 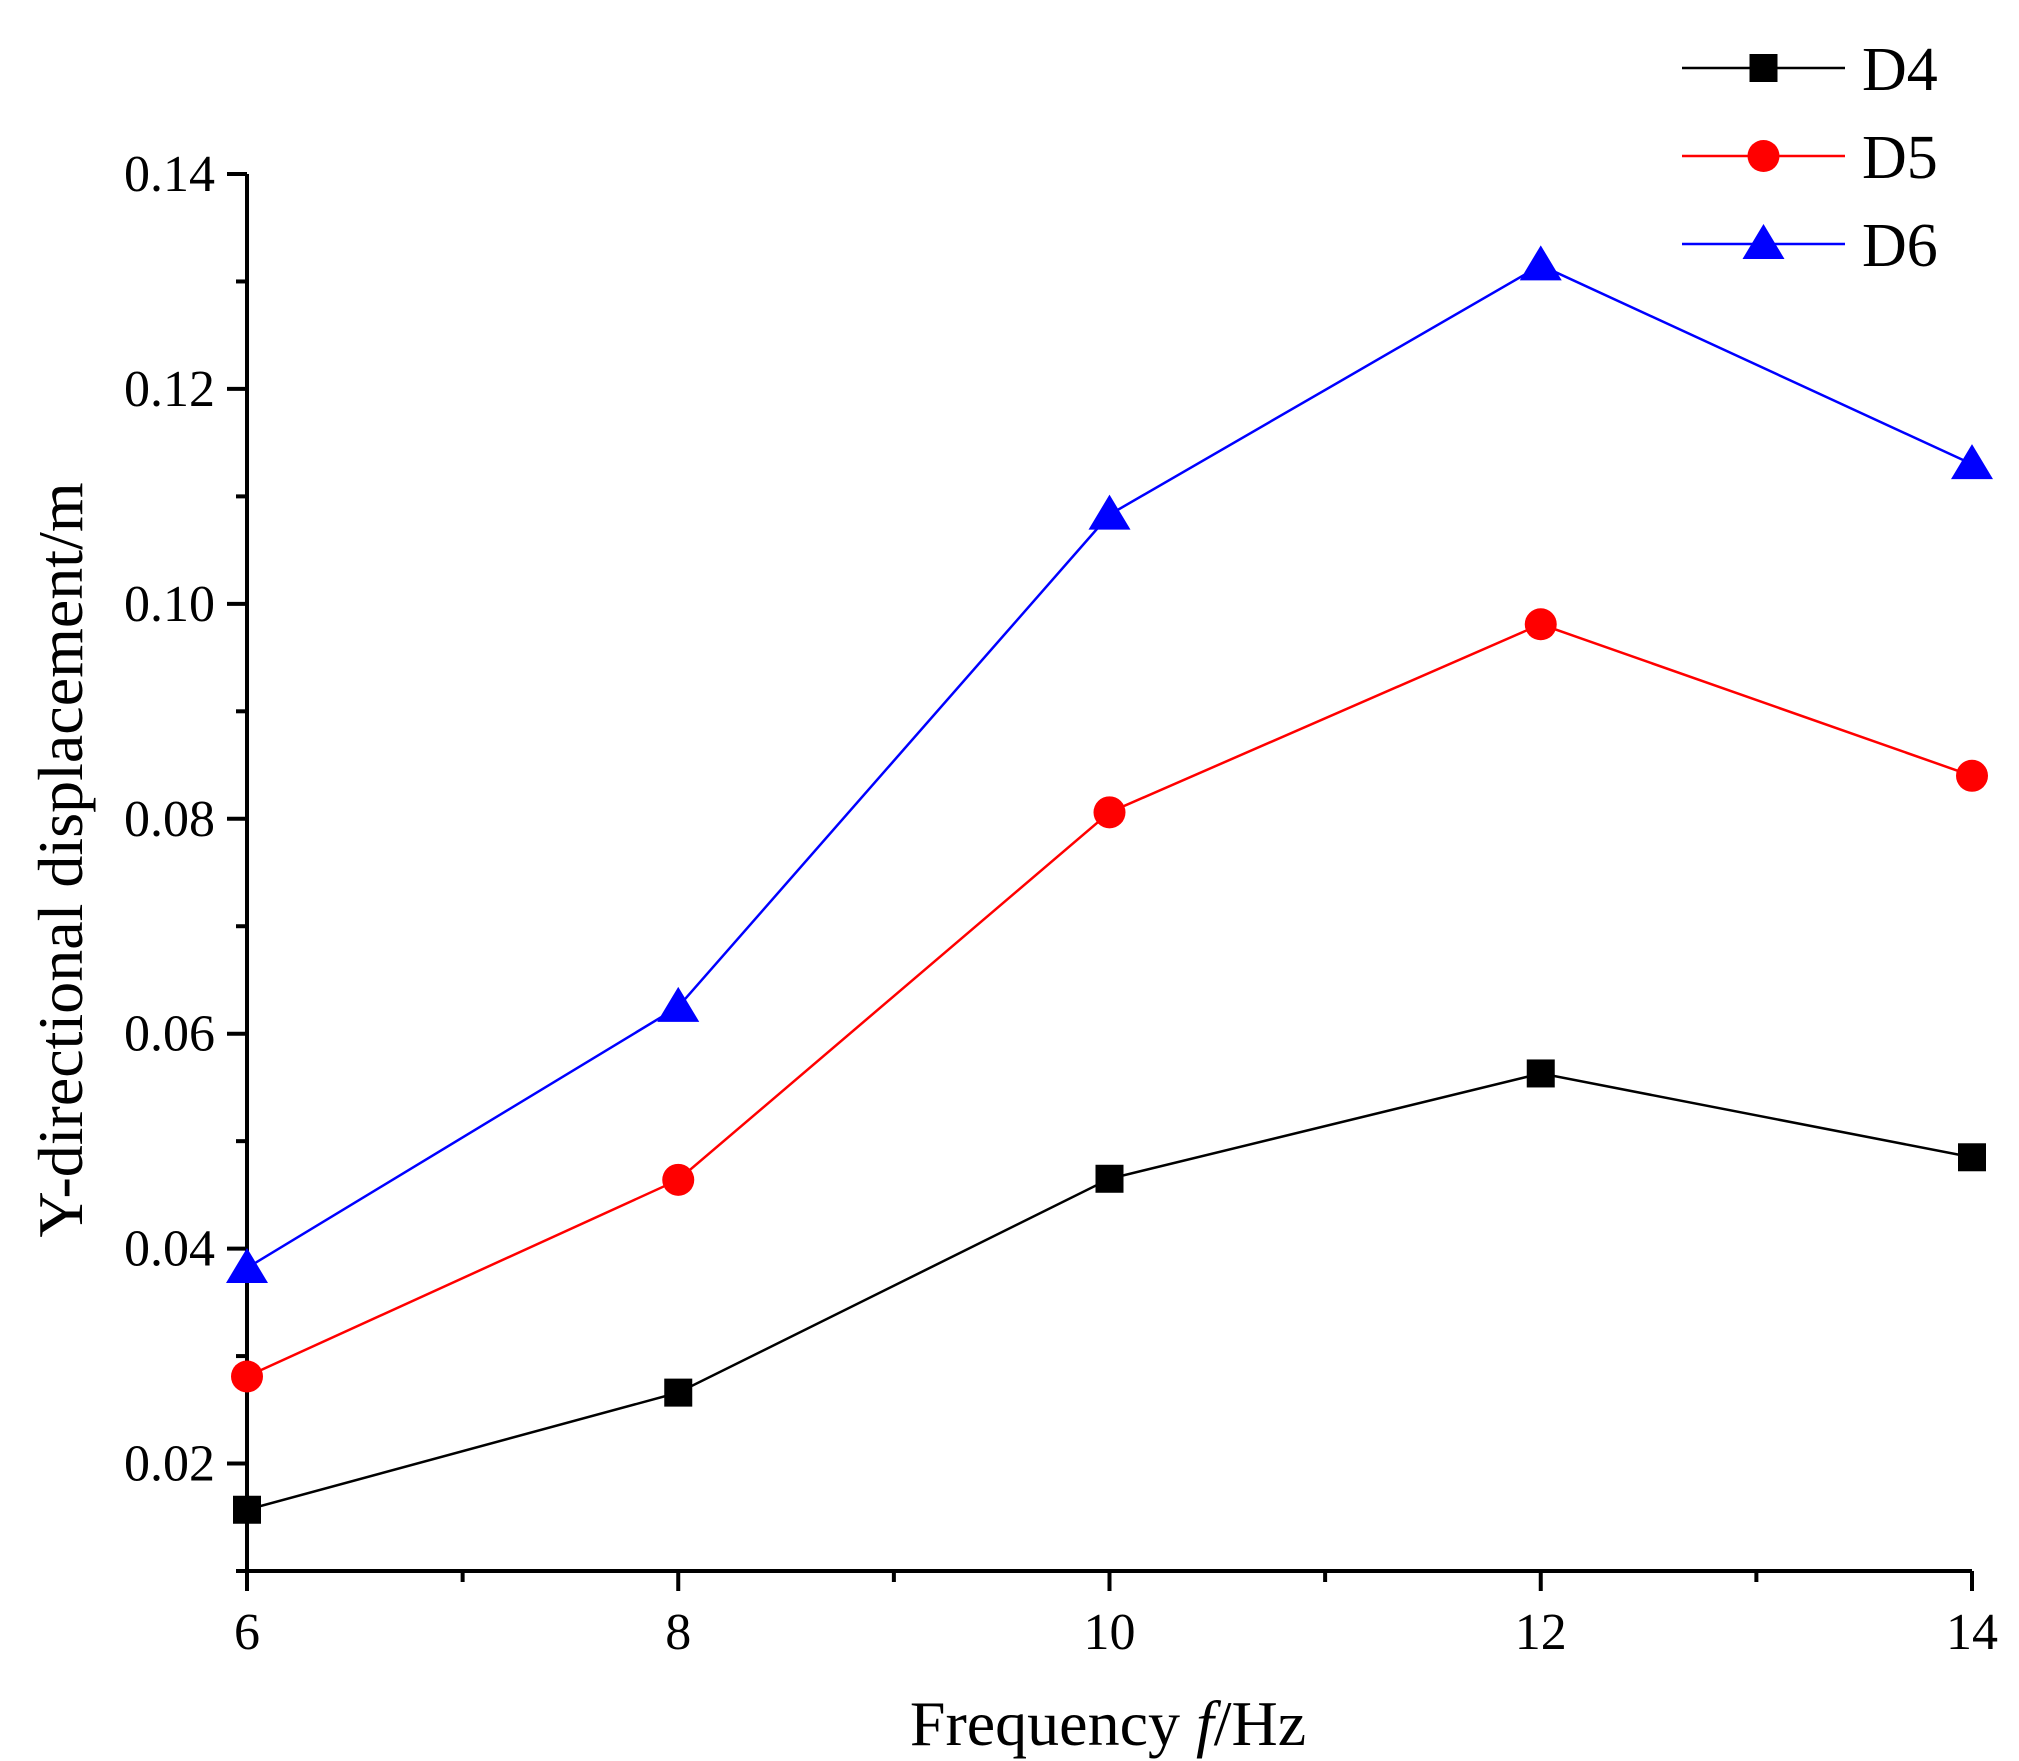 What do you see at coordinates (169, 1464) in the screenshot?
I see `y-tick-label: 0.02` at bounding box center [169, 1464].